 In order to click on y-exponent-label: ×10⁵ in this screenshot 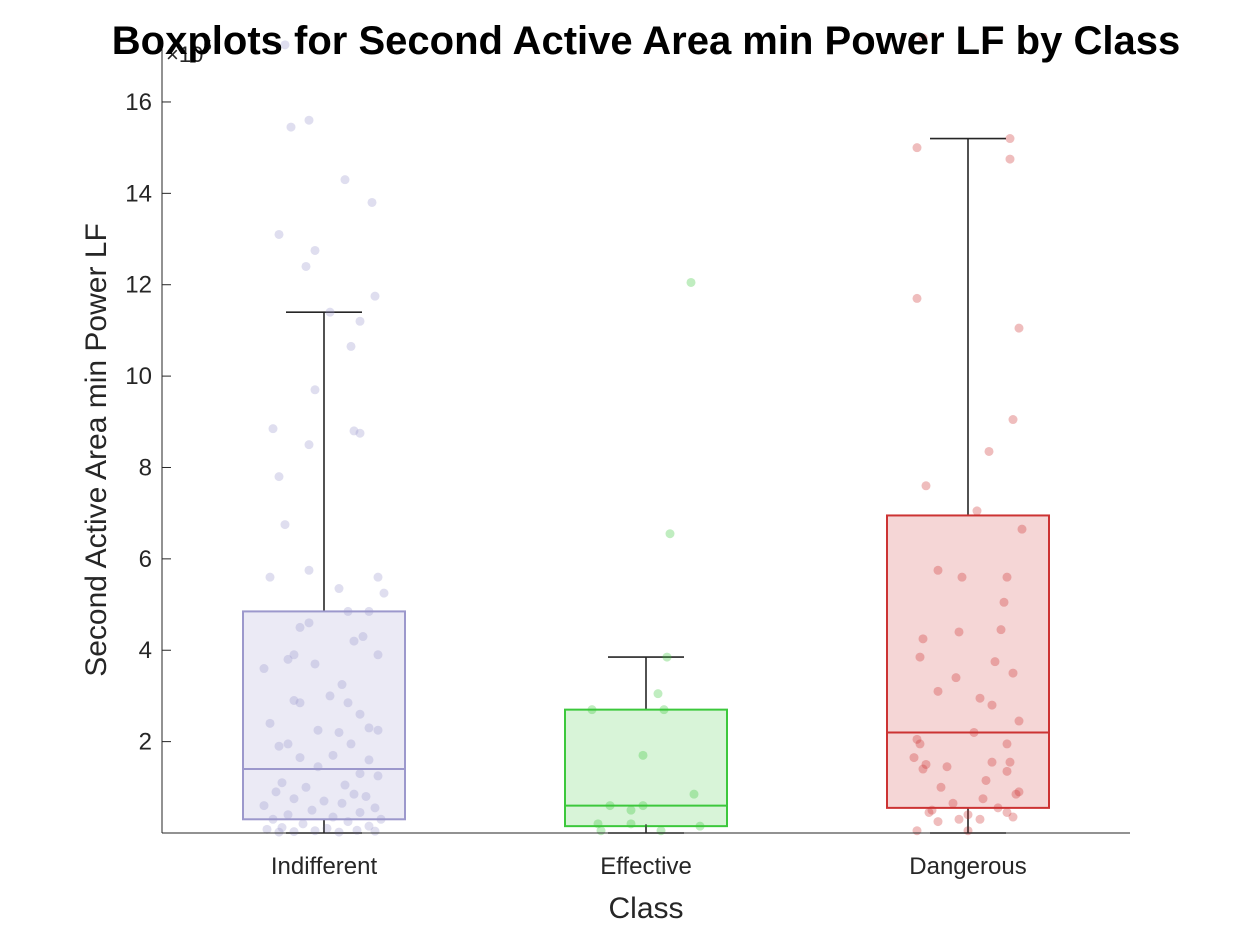, I will do `click(189, 52)`.